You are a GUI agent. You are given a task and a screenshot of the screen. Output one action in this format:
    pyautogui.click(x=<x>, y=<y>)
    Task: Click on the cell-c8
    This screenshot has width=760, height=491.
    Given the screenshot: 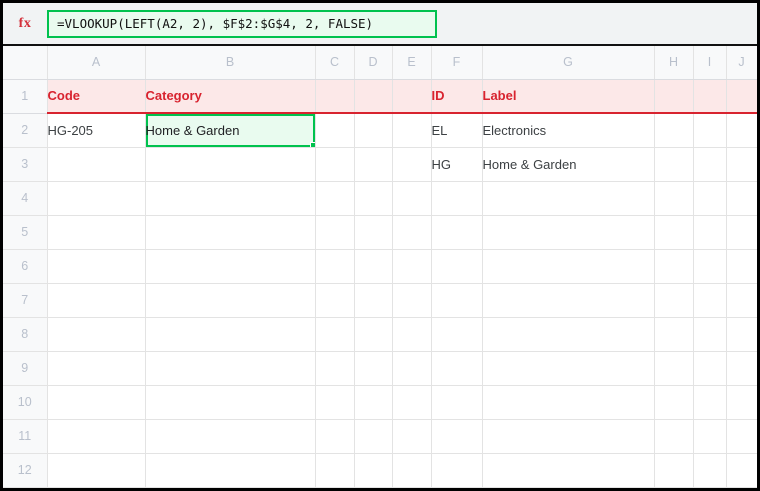 What is the action you would take?
    pyautogui.click(x=335, y=334)
    